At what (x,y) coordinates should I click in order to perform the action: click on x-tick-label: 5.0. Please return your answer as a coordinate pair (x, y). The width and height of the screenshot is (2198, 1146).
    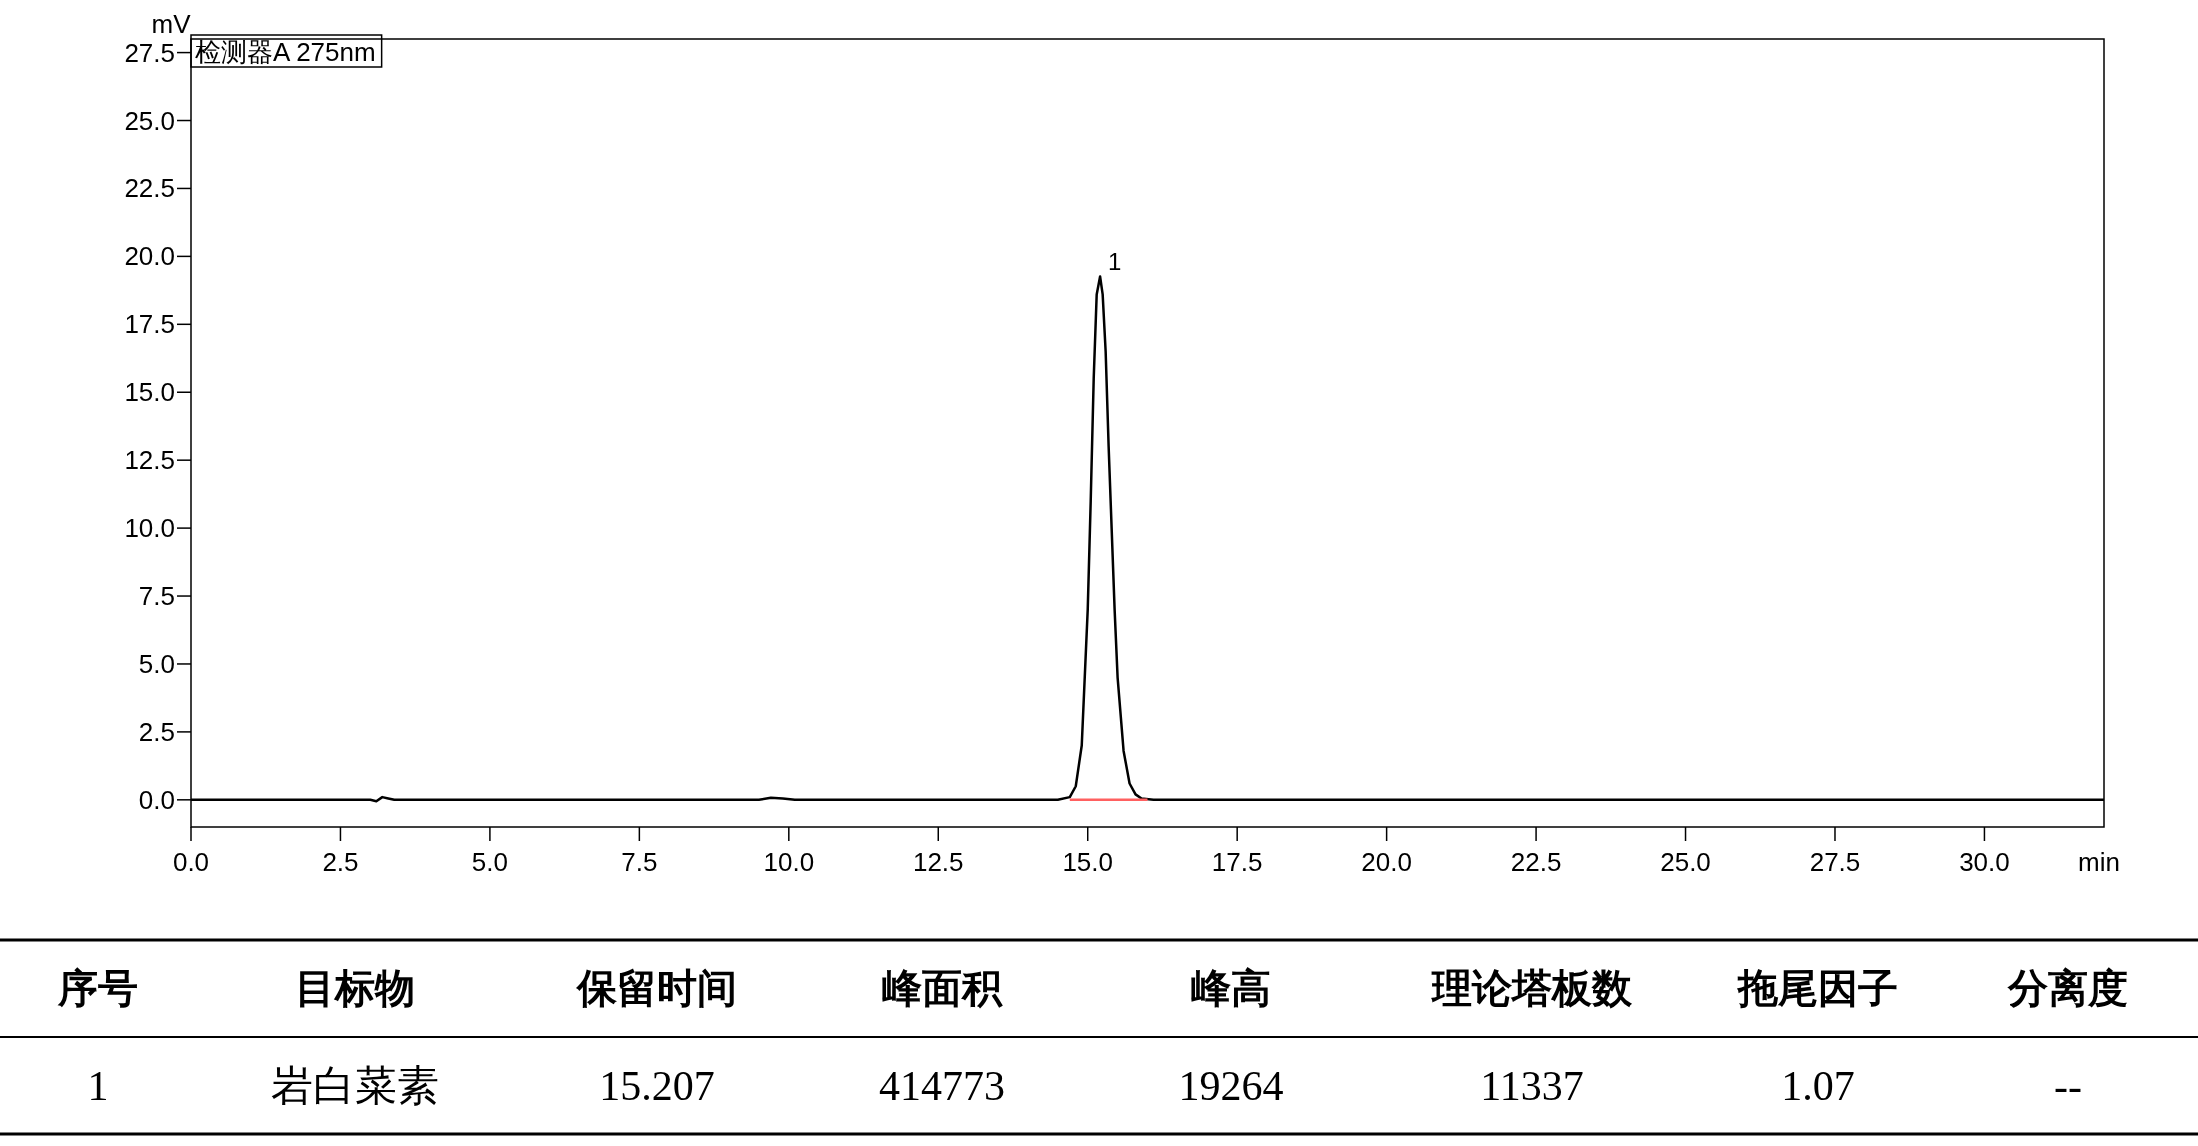
    Looking at the image, I should click on (489, 862).